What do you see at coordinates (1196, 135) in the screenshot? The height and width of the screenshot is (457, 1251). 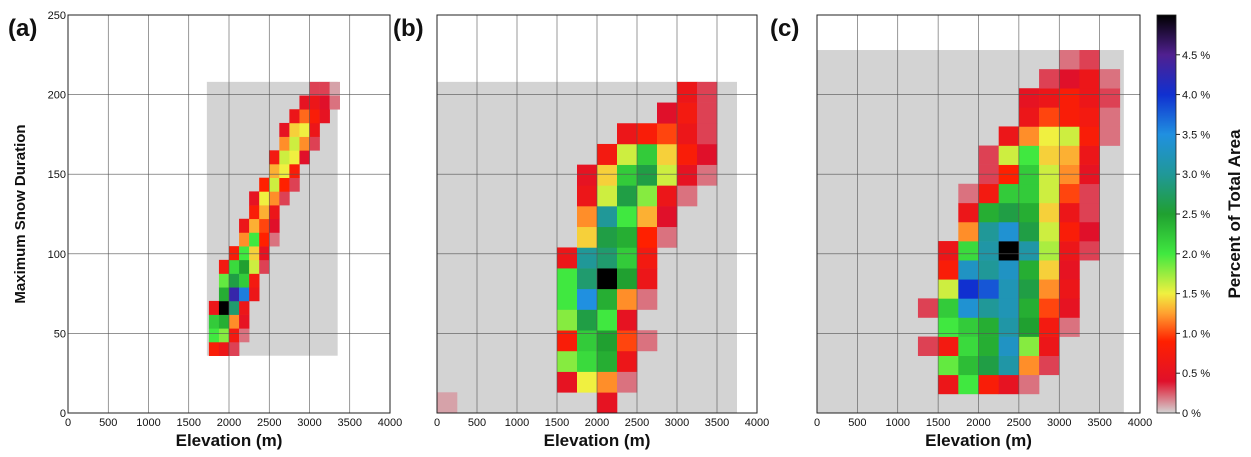 I see `colorbar-tick-label: 3.5 %` at bounding box center [1196, 135].